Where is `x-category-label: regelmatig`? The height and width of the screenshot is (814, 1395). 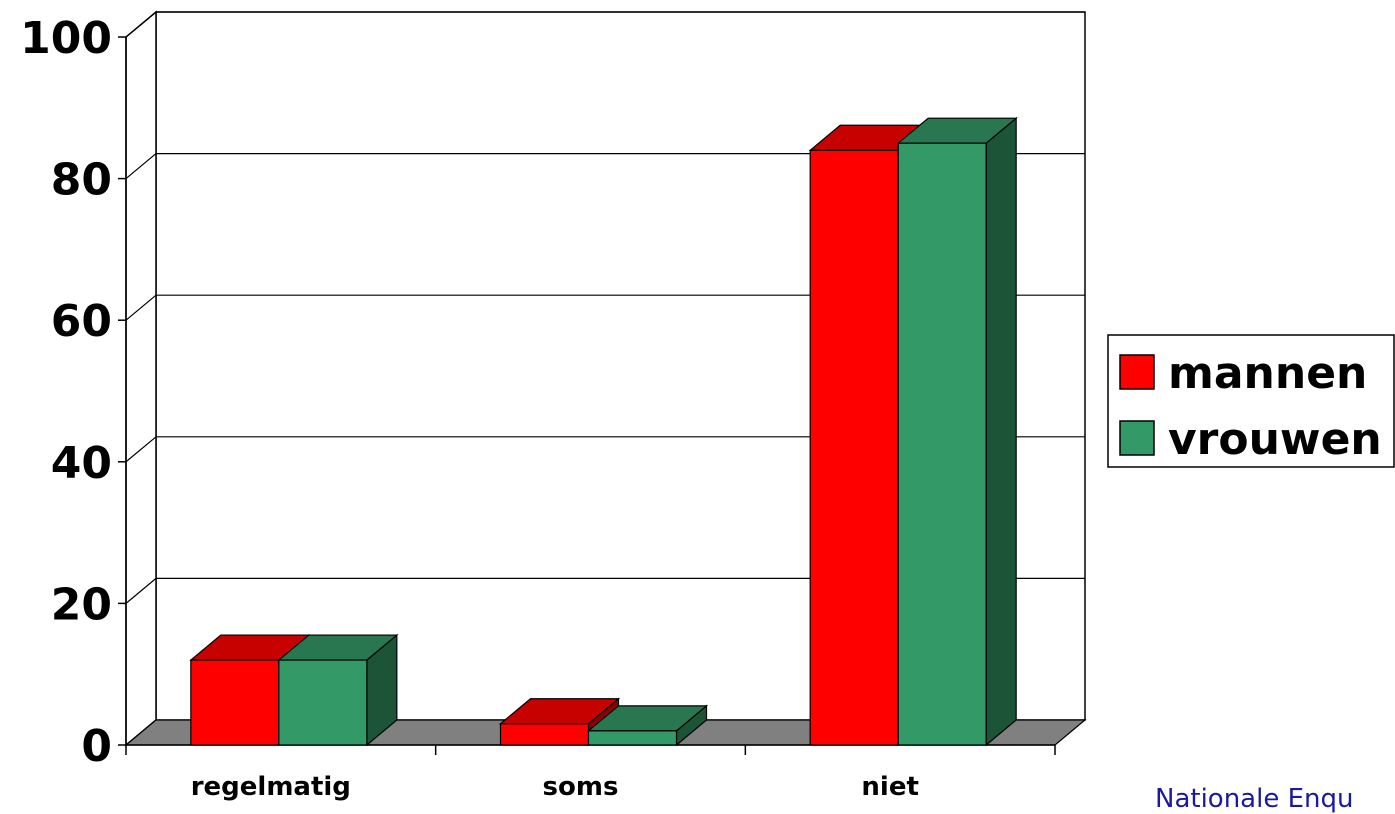
x-category-label: regelmatig is located at coordinates (271, 787).